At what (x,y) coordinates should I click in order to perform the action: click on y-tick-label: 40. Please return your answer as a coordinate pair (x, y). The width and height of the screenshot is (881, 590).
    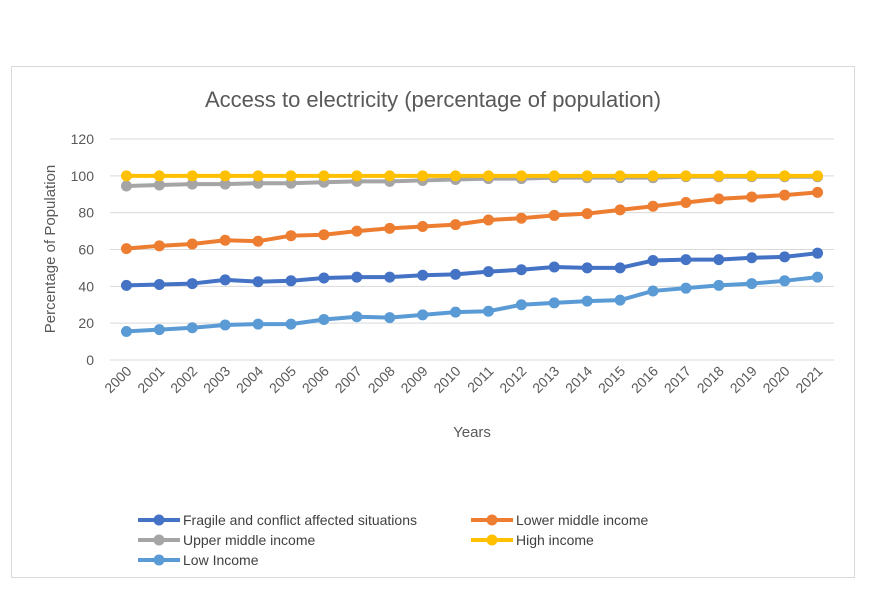
    Looking at the image, I should click on (86, 286).